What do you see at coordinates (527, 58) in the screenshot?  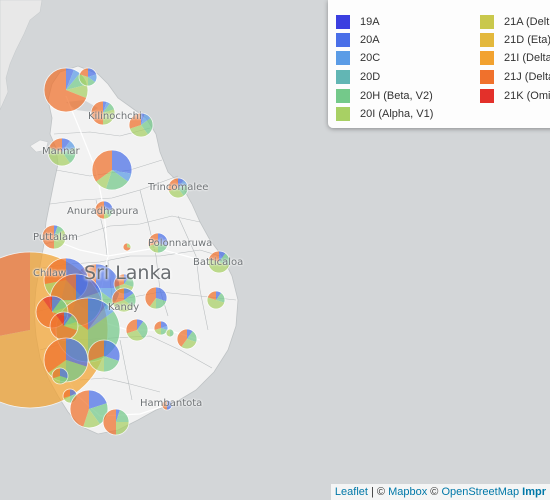 I see `legend-label: 21I (Delta` at bounding box center [527, 58].